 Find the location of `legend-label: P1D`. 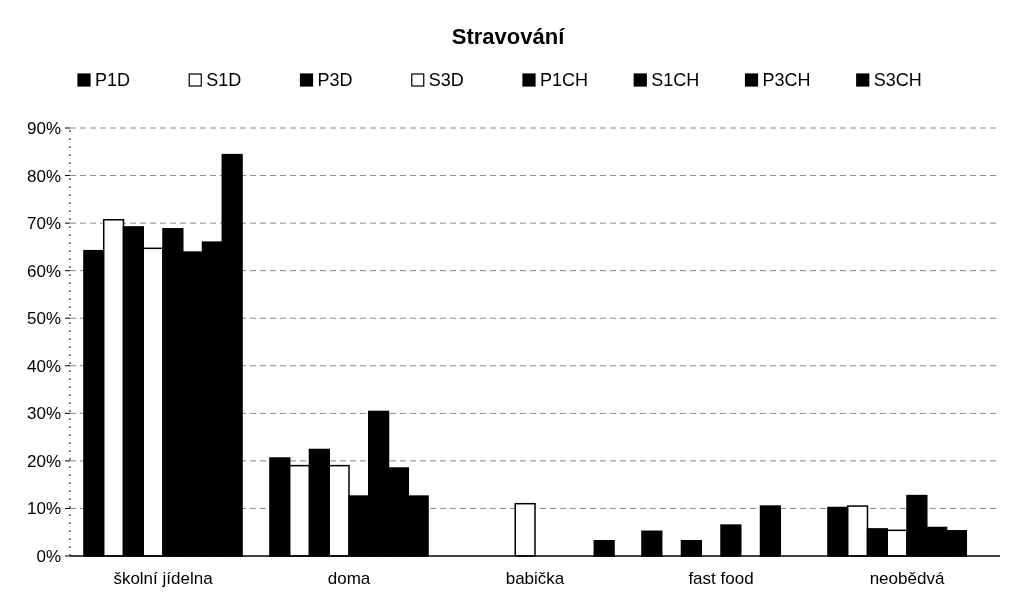

legend-label: P1D is located at coordinates (113, 80).